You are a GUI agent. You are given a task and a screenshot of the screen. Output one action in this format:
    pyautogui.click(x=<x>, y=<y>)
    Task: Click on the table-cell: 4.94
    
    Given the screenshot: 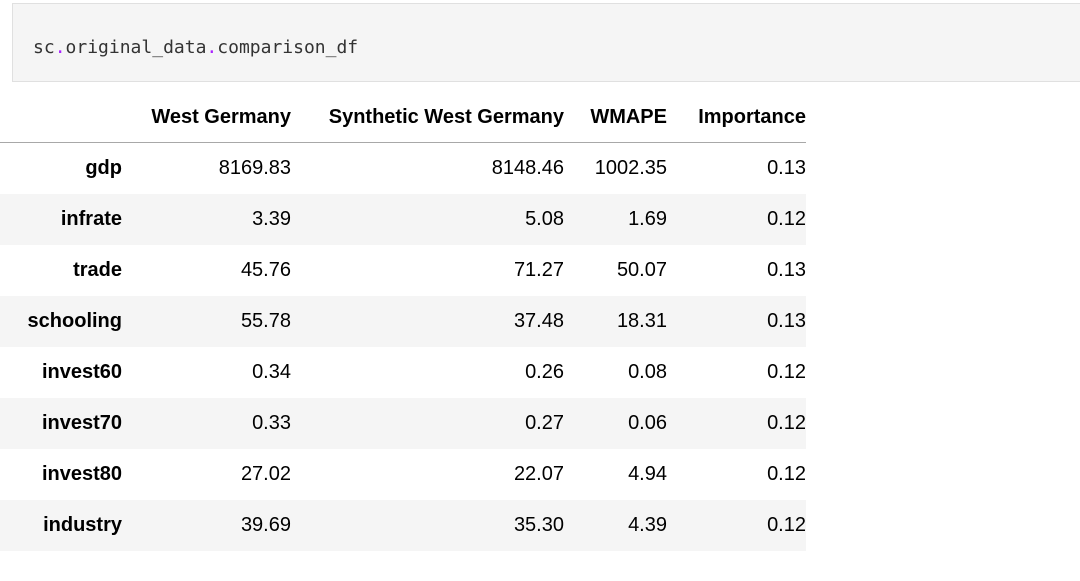 What is the action you would take?
    pyautogui.click(x=647, y=473)
    